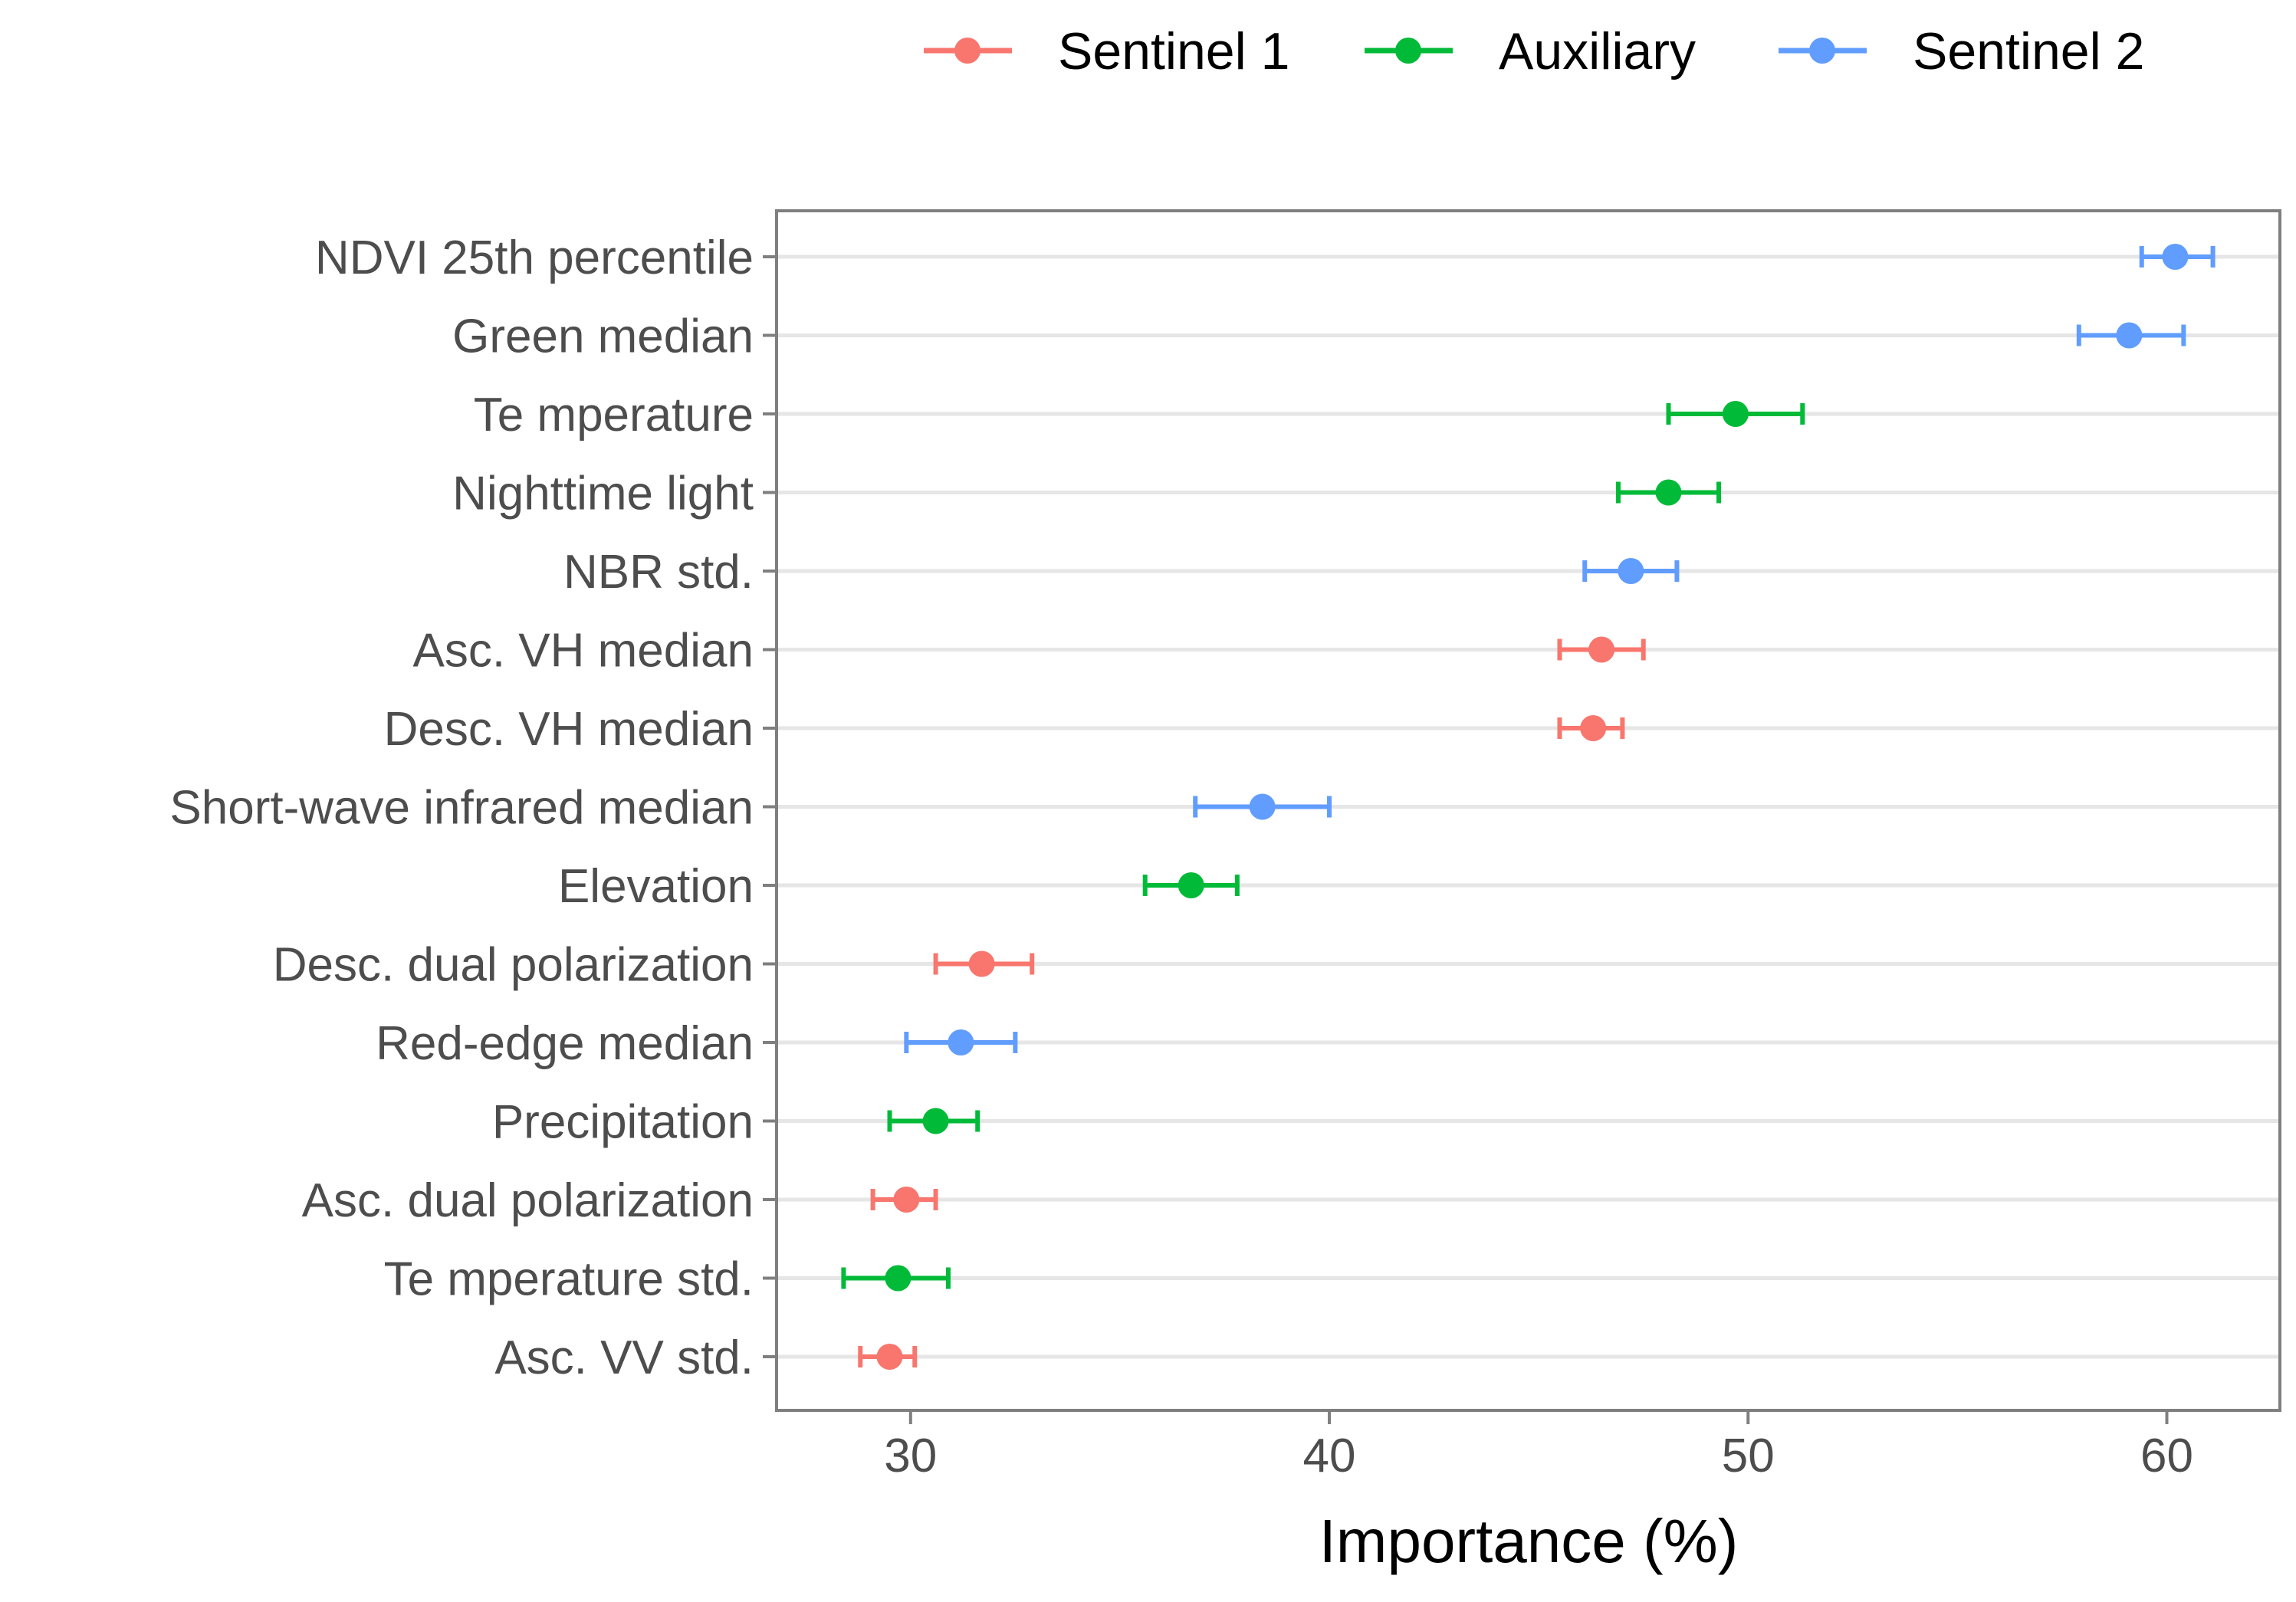 Image resolution: width=2296 pixels, height=1602 pixels. I want to click on x-tick-label-60: 60, so click(2166, 1456).